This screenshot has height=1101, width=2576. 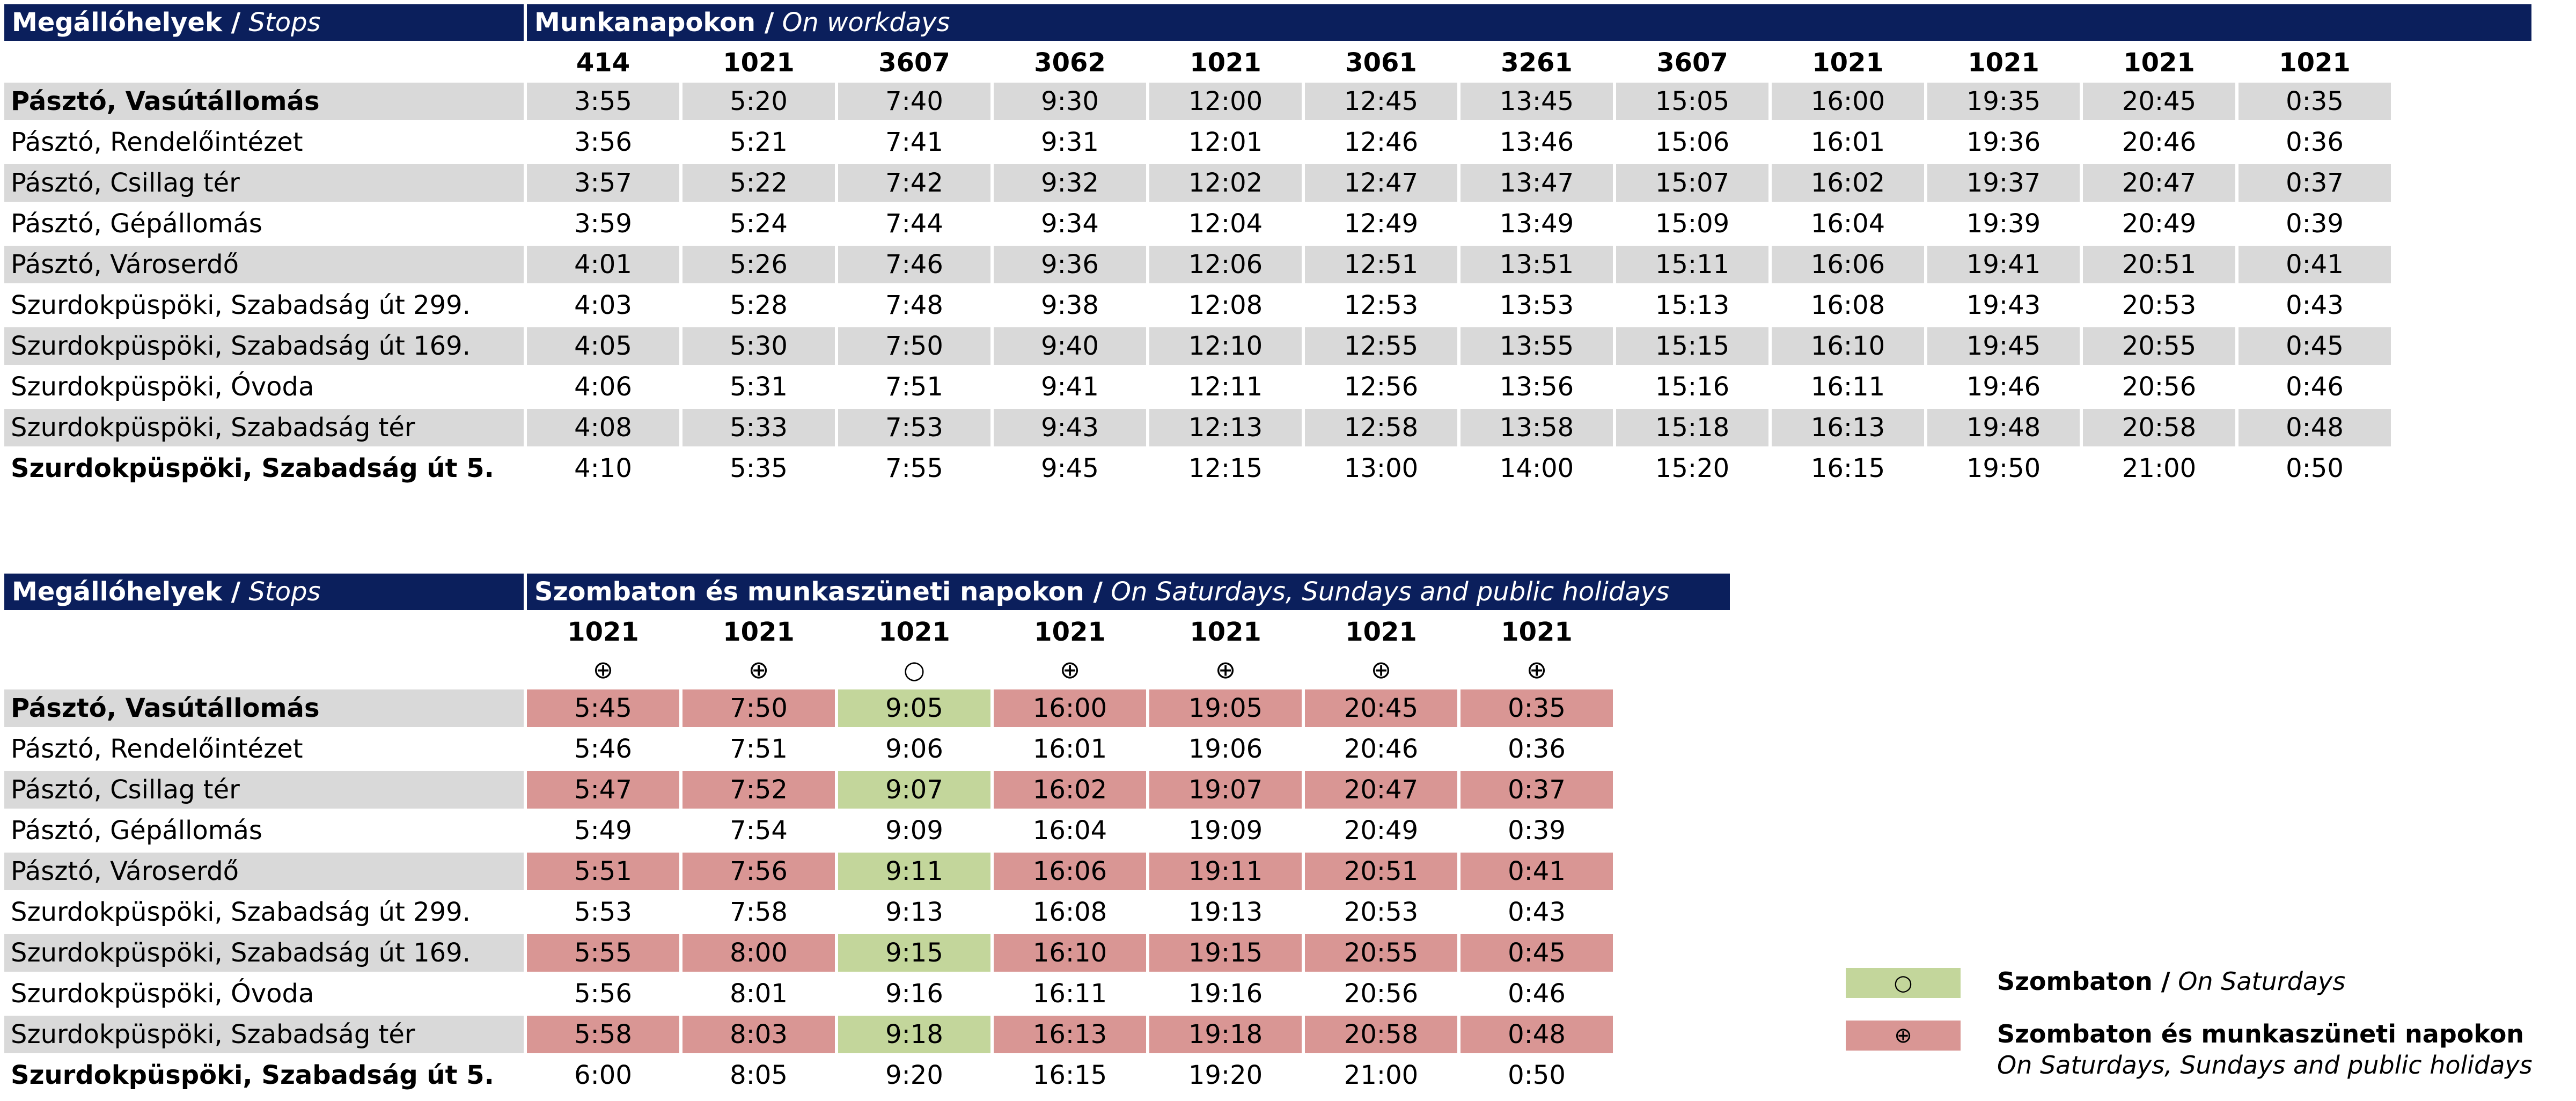 What do you see at coordinates (2083, 981) in the screenshot?
I see `legend-label-bold: Szombaton /` at bounding box center [2083, 981].